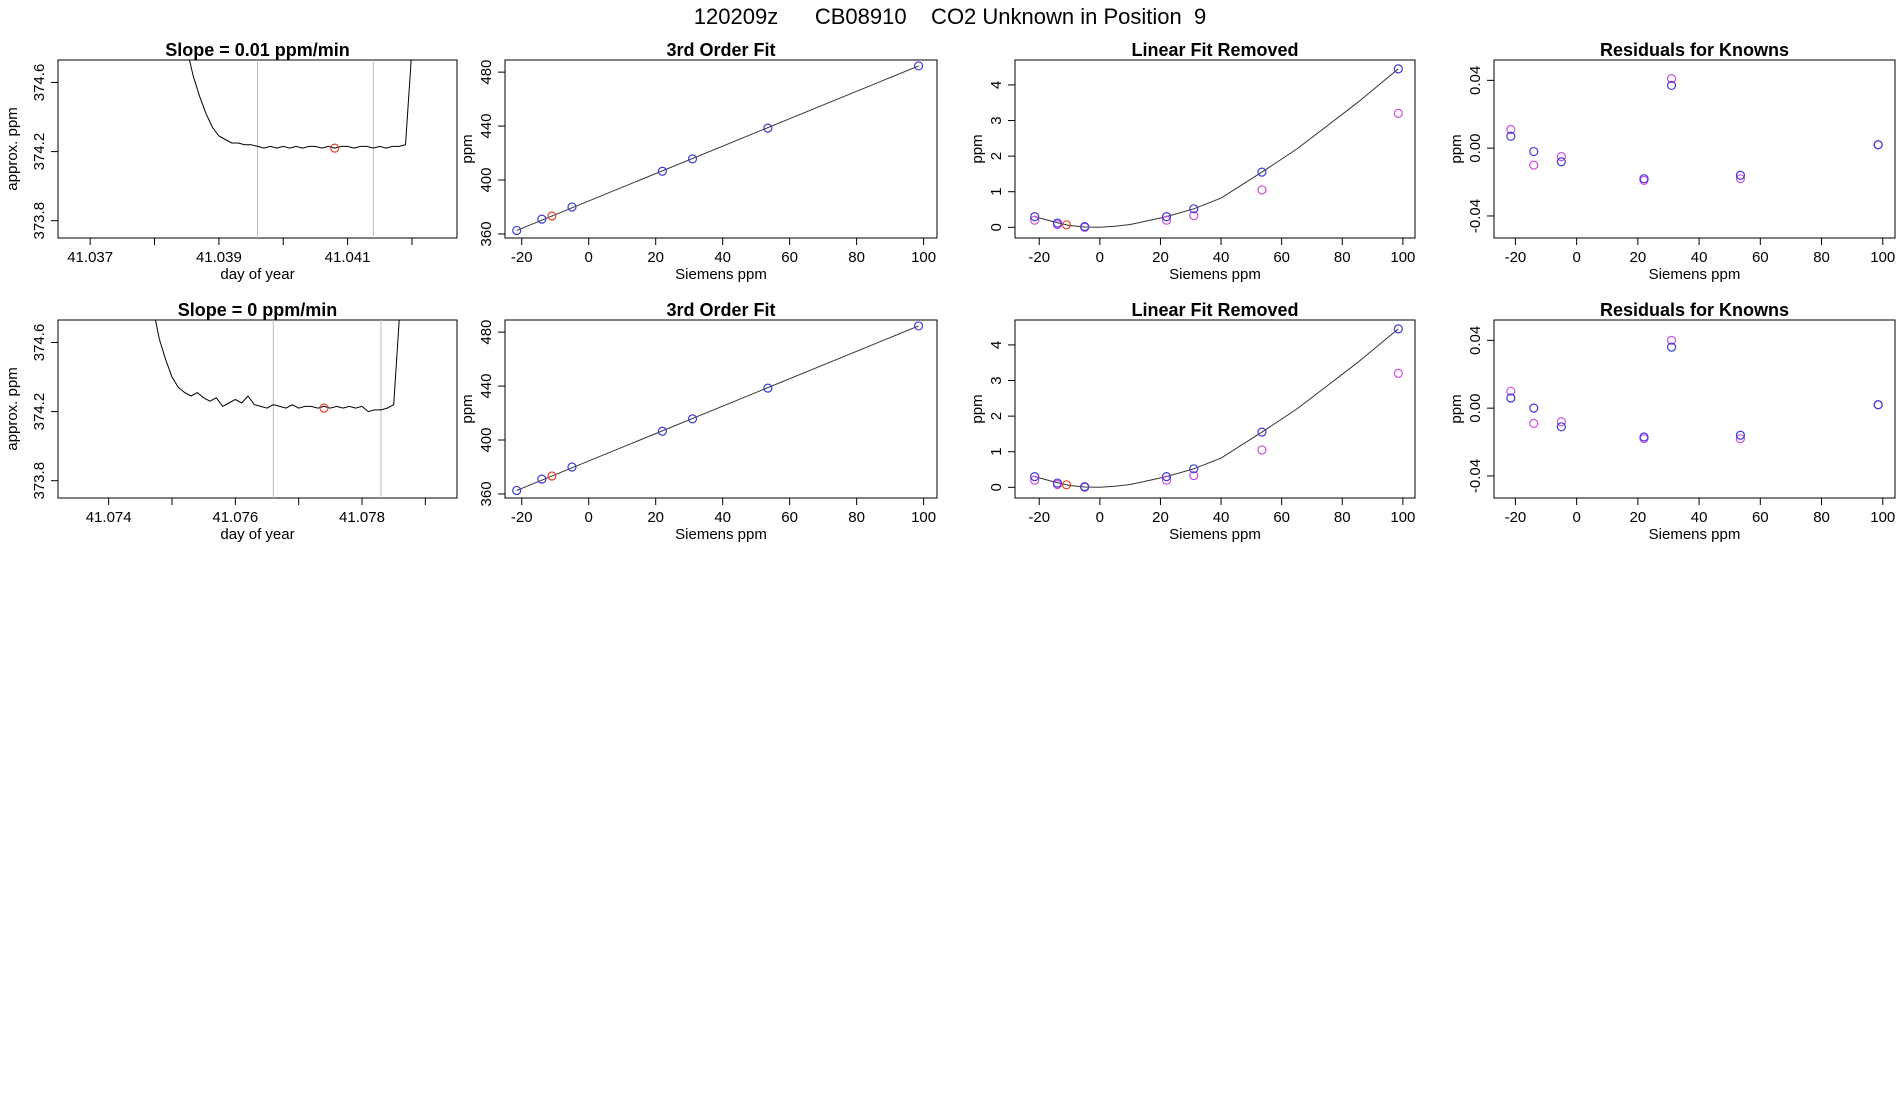 The image size is (1900, 1100). What do you see at coordinates (717, 408) in the screenshot?
I see `fit-line` at bounding box center [717, 408].